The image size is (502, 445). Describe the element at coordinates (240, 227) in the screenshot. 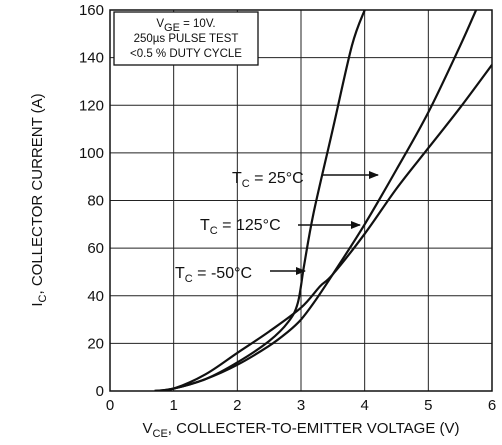

I see `annotation-tc-125c: TC = 125°C` at that location.